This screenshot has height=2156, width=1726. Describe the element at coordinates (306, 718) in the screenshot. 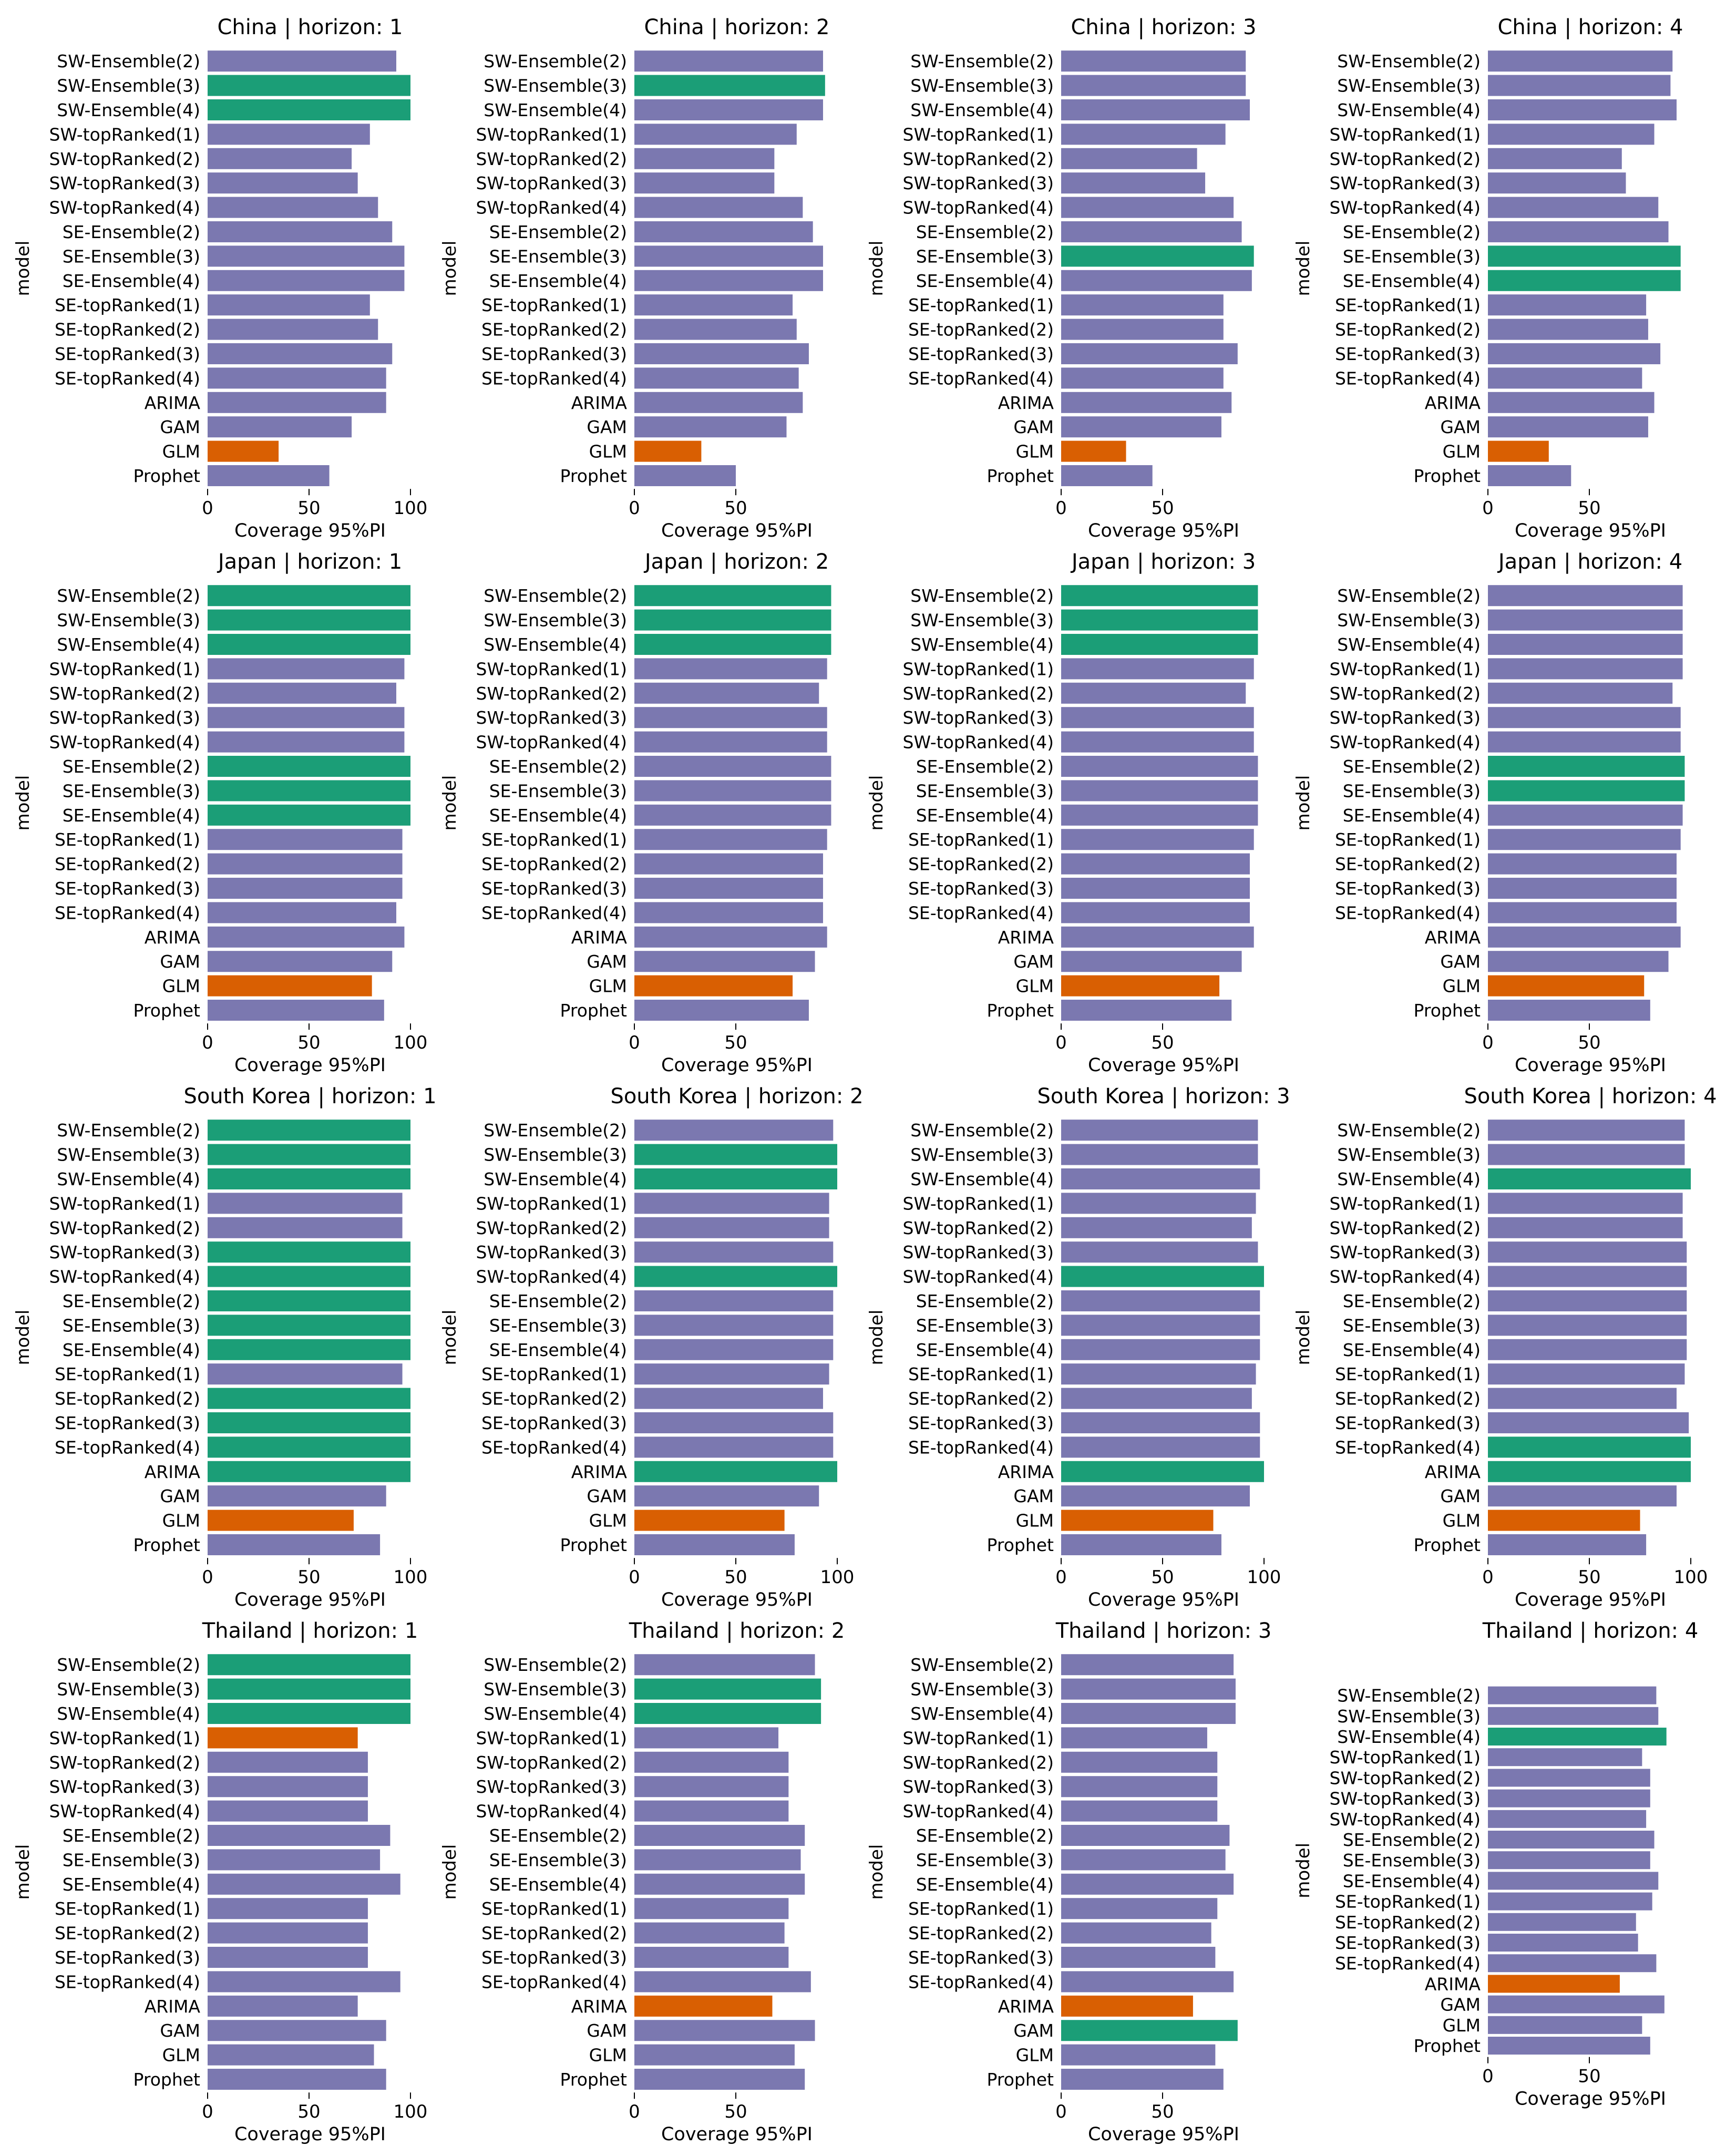

I see `bar-sw-topranked3` at that location.